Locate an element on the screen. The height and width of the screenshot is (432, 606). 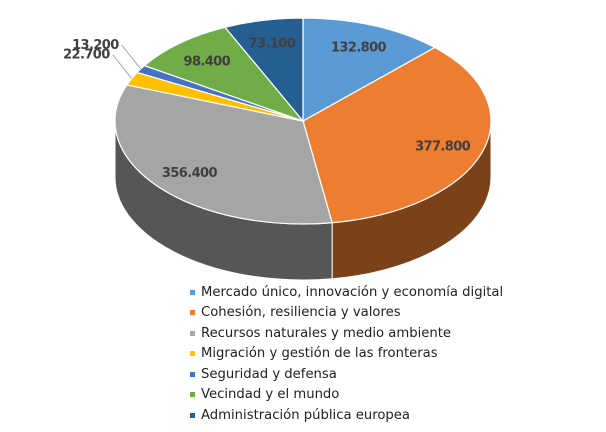
data-label-2: 356.400 is located at coordinates (190, 173).